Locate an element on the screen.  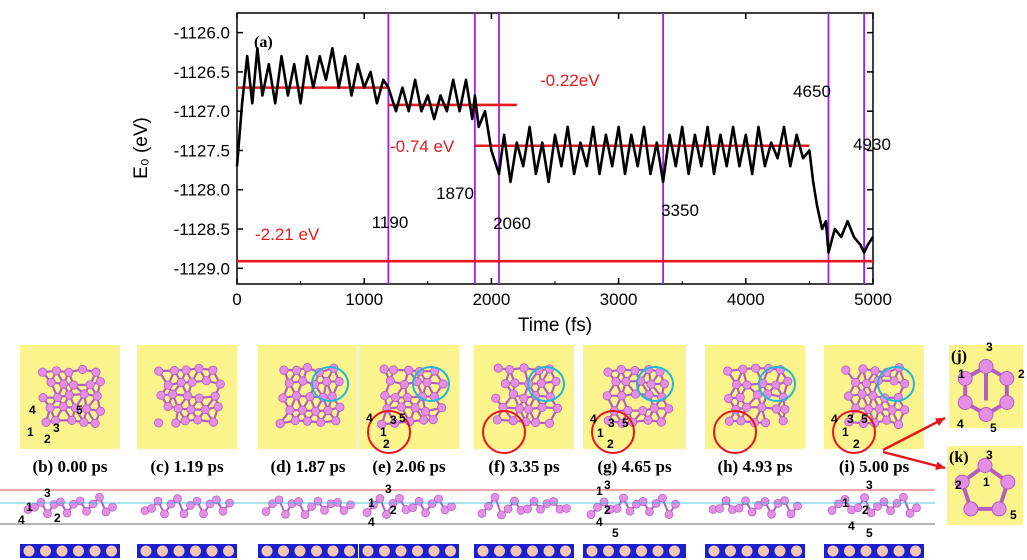
snapshot-time-label: (h) 4.93 ps is located at coordinates (754, 466).